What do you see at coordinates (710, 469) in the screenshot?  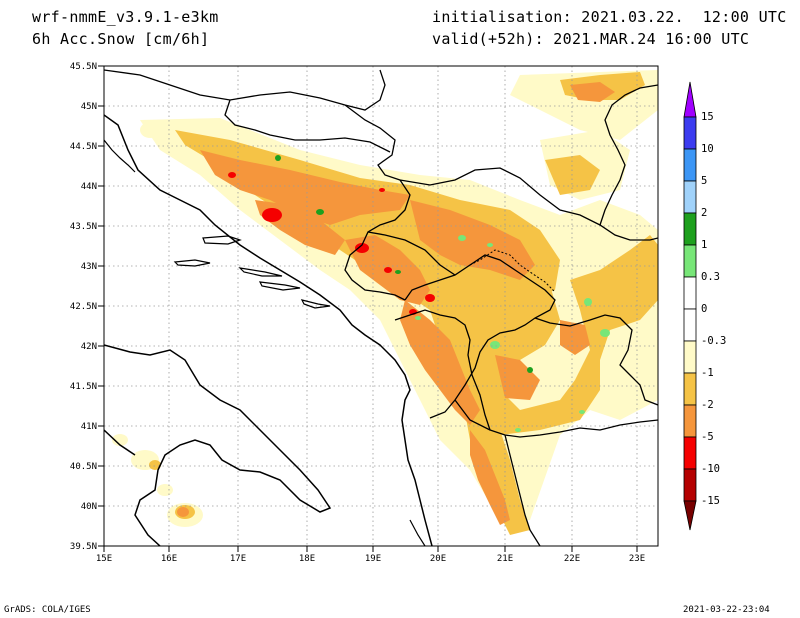 I see `legend-label: -10` at bounding box center [710, 469].